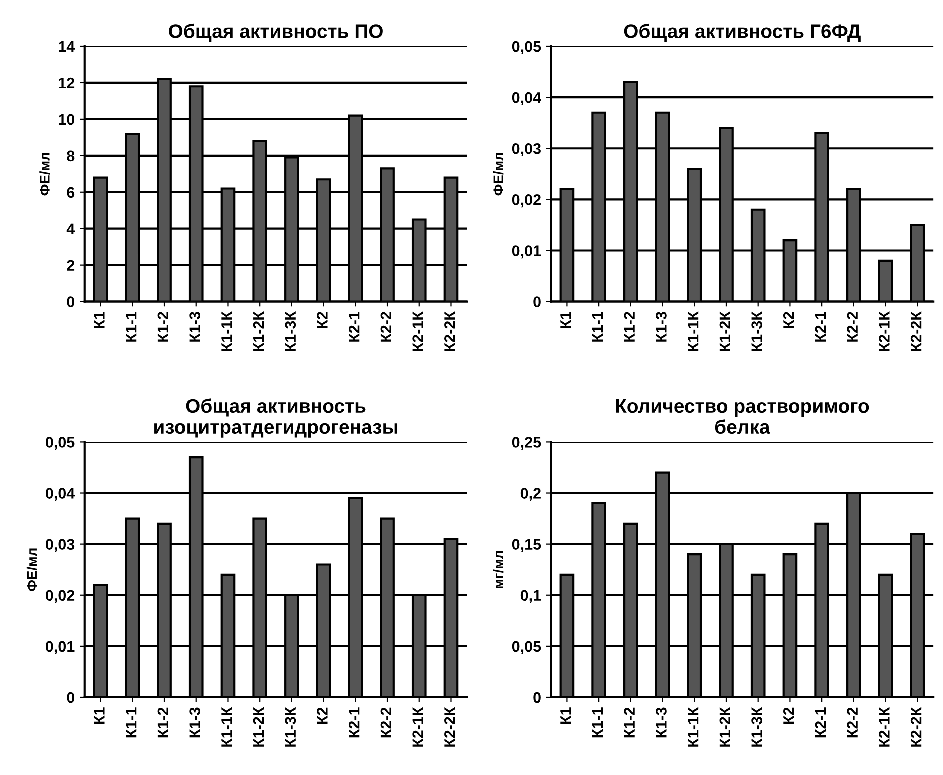 The height and width of the screenshot is (775, 943). I want to click on y-tick-label: 8, so click(71, 156).